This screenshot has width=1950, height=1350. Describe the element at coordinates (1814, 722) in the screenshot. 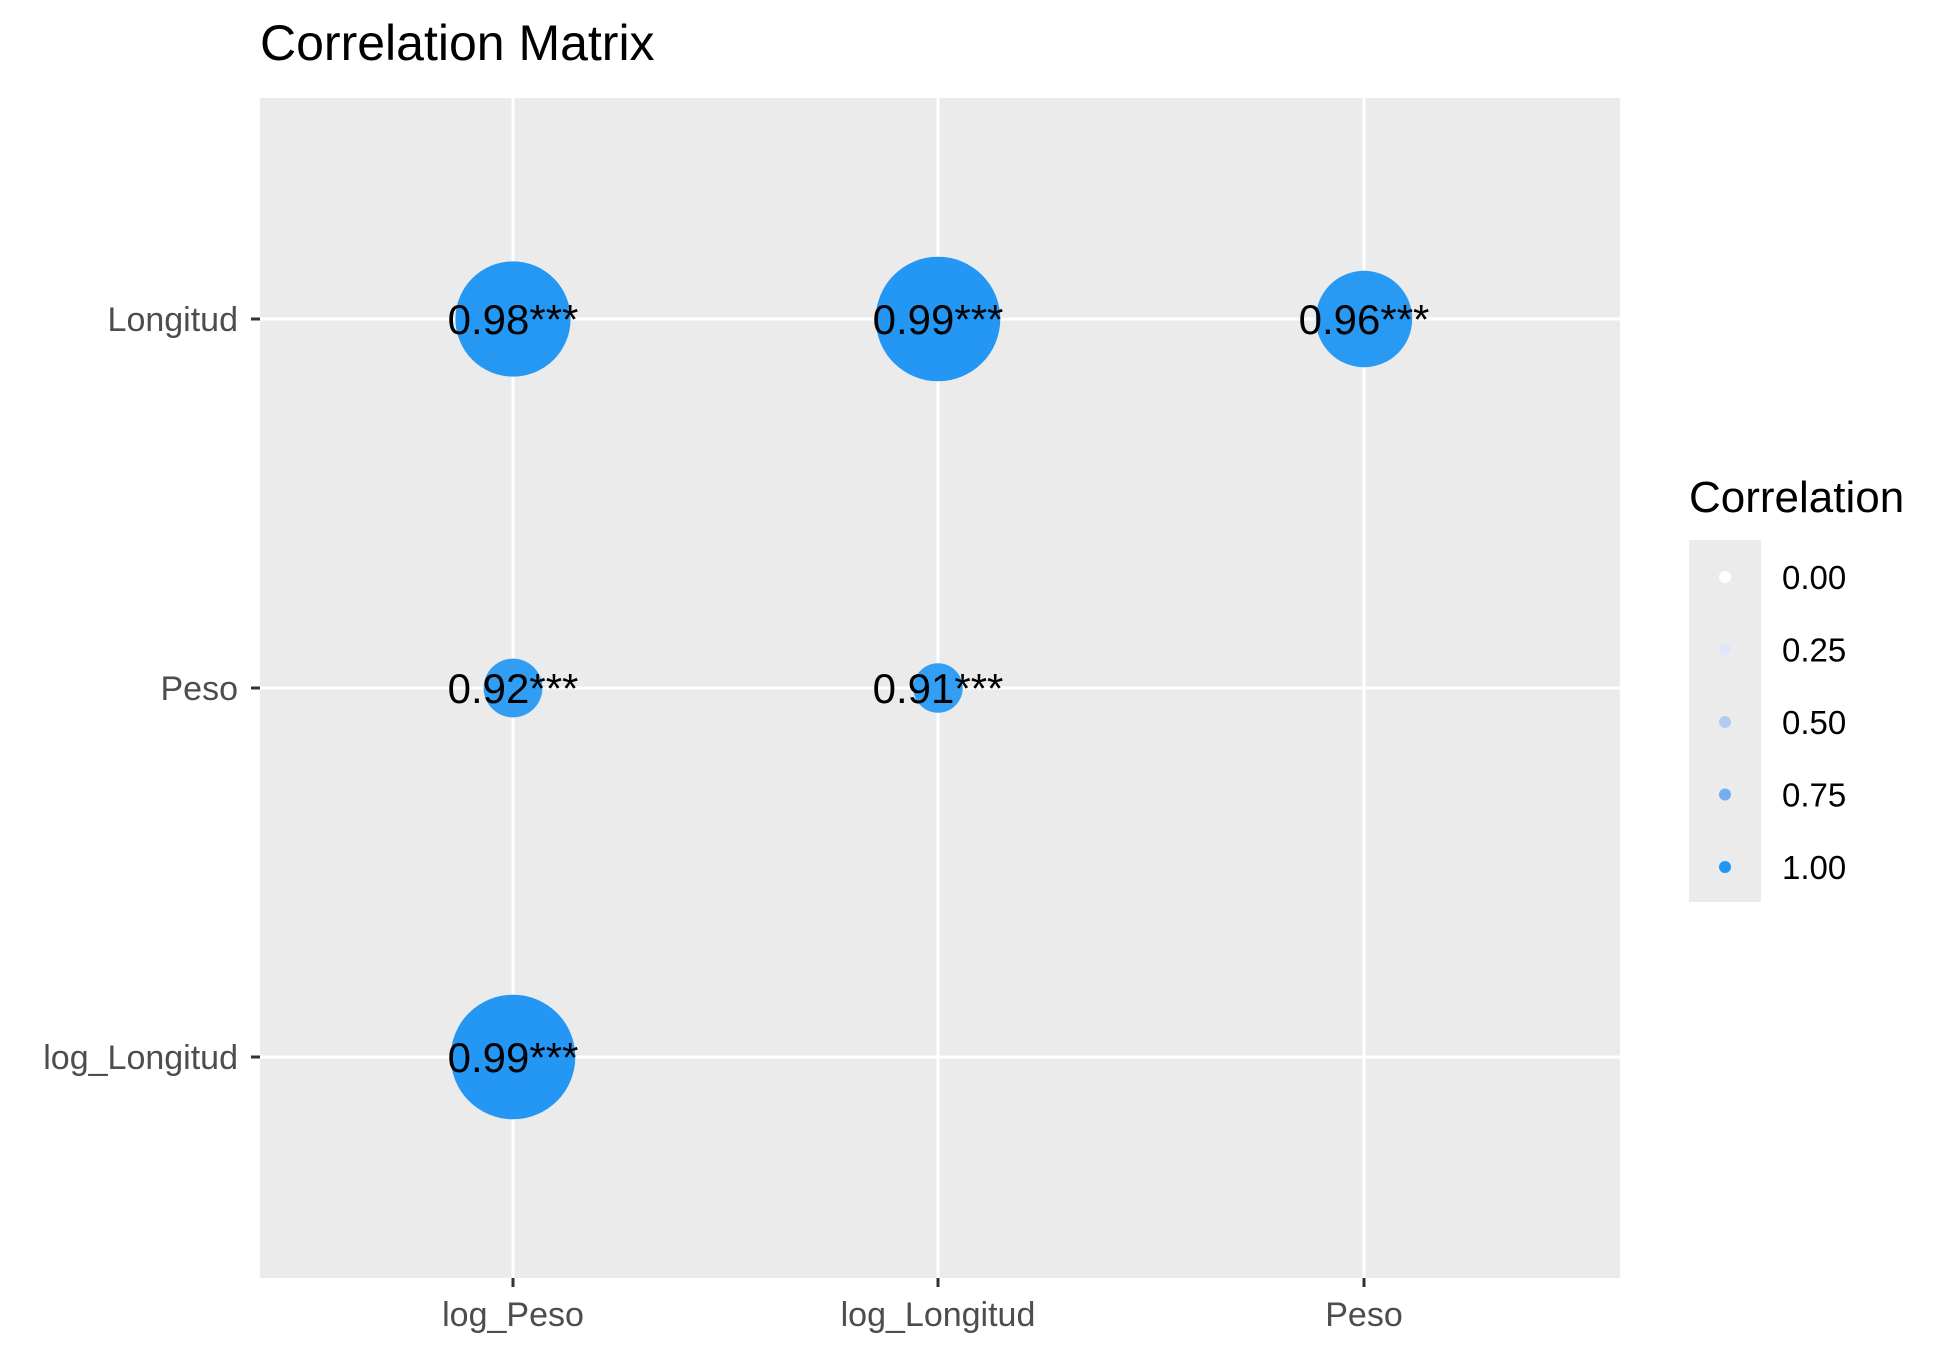

I see `legend-label: 0.50` at that location.